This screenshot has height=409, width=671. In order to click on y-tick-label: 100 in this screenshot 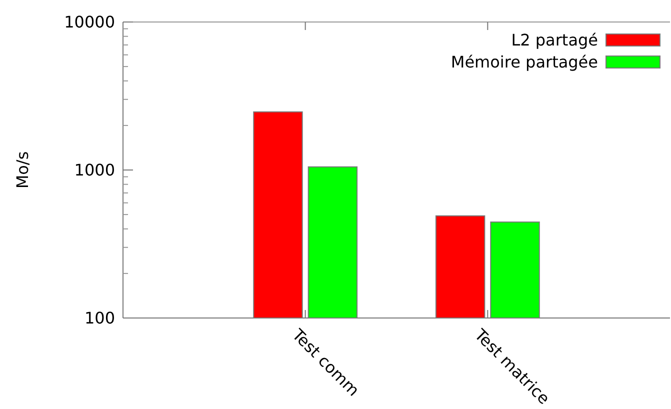, I will do `click(99, 318)`.